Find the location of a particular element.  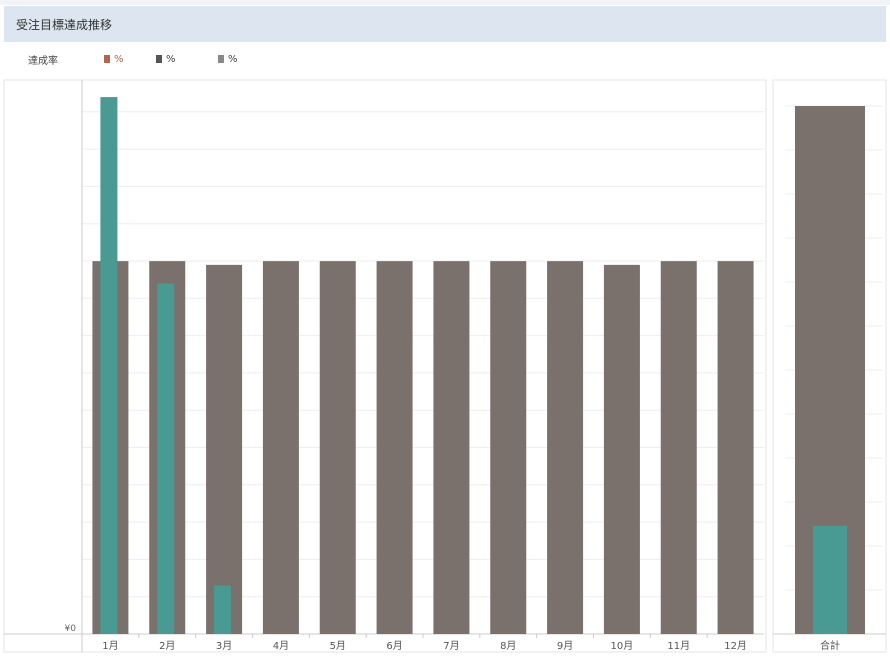

x-tick-label: 合計 is located at coordinates (830, 645).